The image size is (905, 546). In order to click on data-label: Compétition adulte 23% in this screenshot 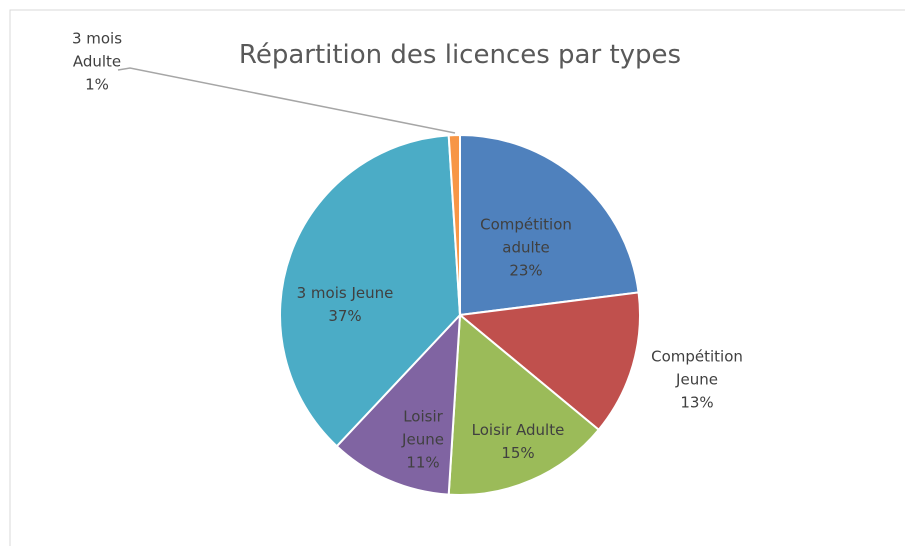, I will do `click(526, 248)`.